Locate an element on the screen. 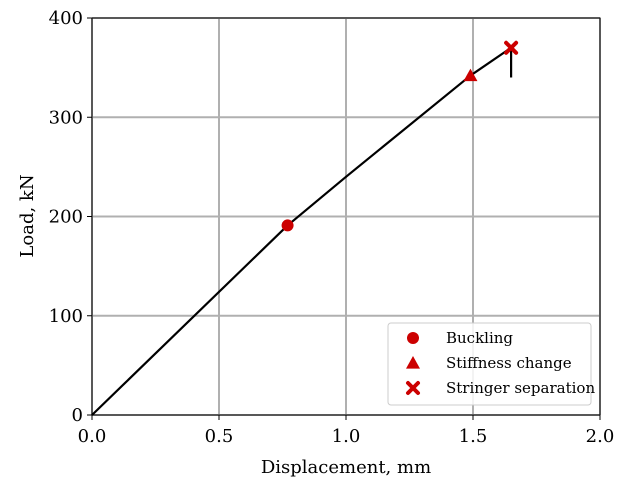 Image resolution: width=624 pixels, height=478 pixels. y-tick-label: 400 is located at coordinates (66, 18).